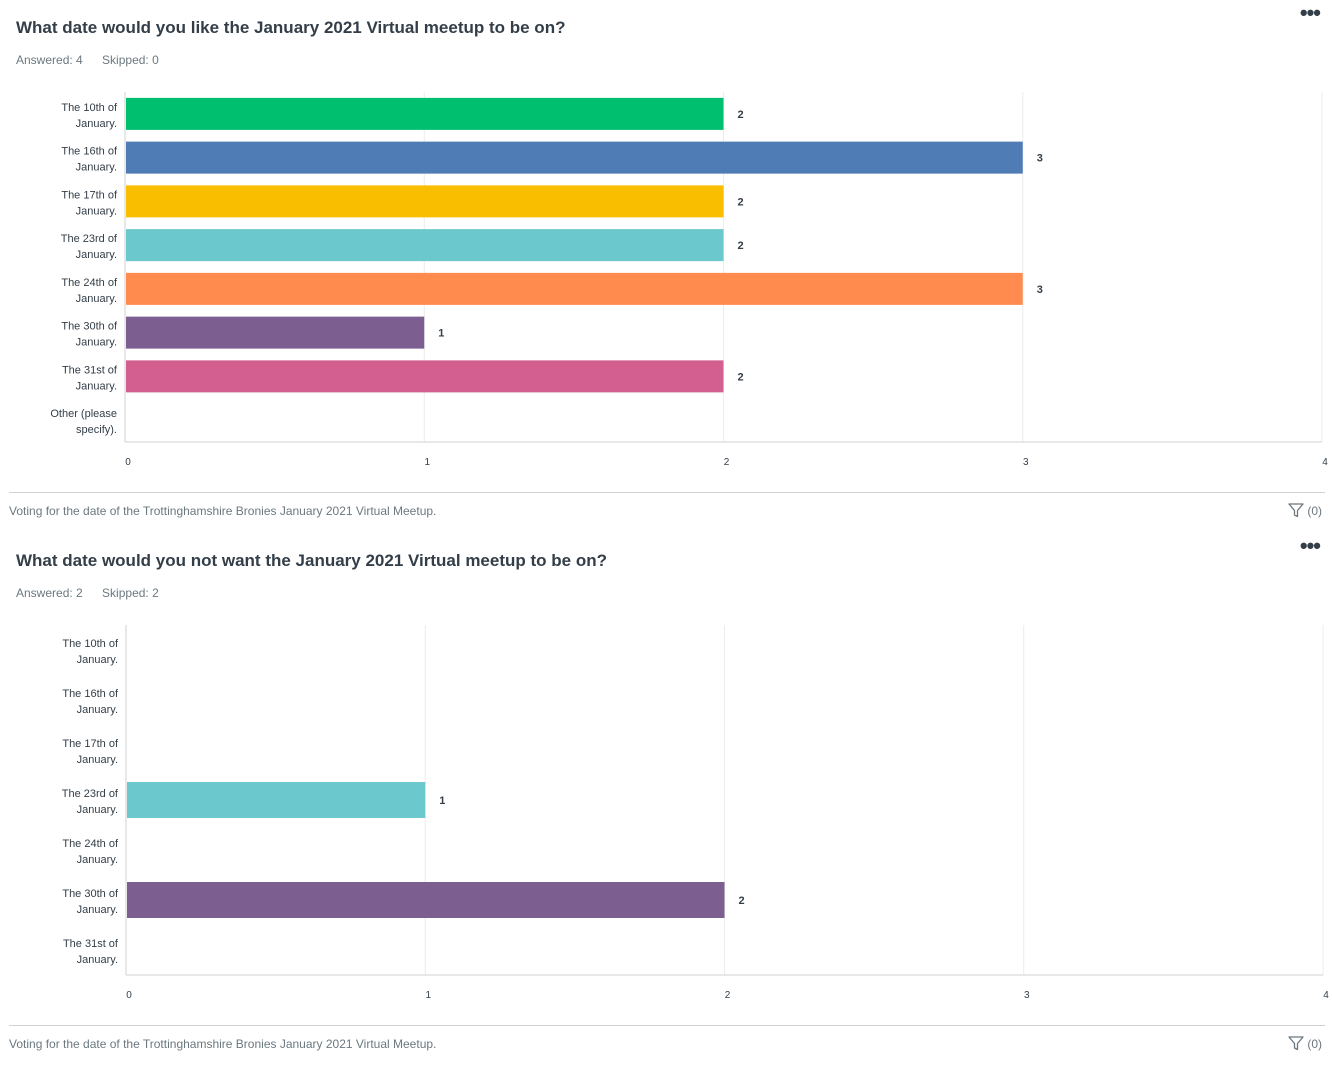 This screenshot has width=1332, height=1065. What do you see at coordinates (95, 593) in the screenshot?
I see `response-stats: Answered: 2 Skipped: 2` at bounding box center [95, 593].